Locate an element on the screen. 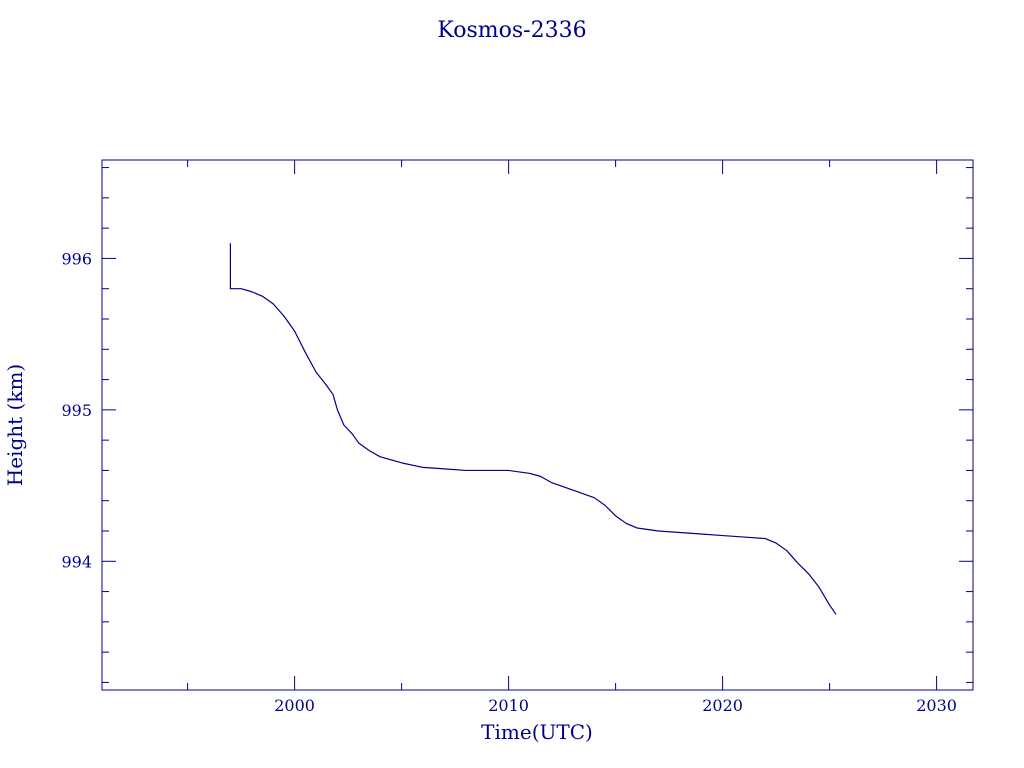  y-axis-label: Height (km) is located at coordinates (15, 425).